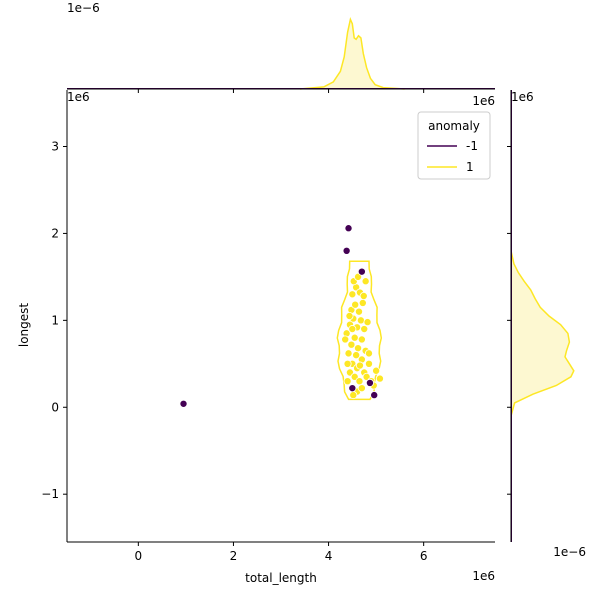  I want to click on y-axis-label: longest, so click(24, 325).